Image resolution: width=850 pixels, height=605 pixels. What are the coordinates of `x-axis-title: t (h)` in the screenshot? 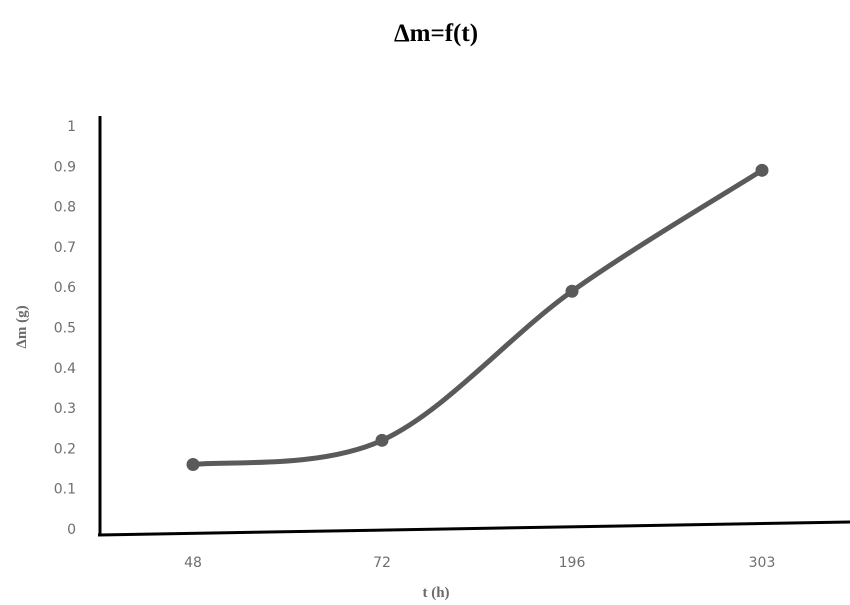 It's located at (435, 593).